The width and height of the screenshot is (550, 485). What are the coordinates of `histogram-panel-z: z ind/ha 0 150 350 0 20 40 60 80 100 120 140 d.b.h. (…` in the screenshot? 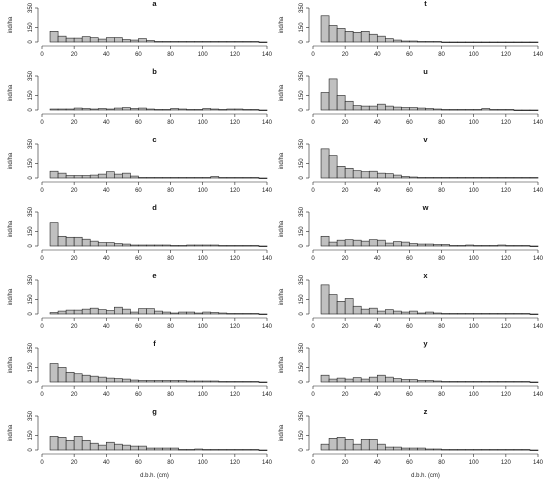 It's located at (411, 443).